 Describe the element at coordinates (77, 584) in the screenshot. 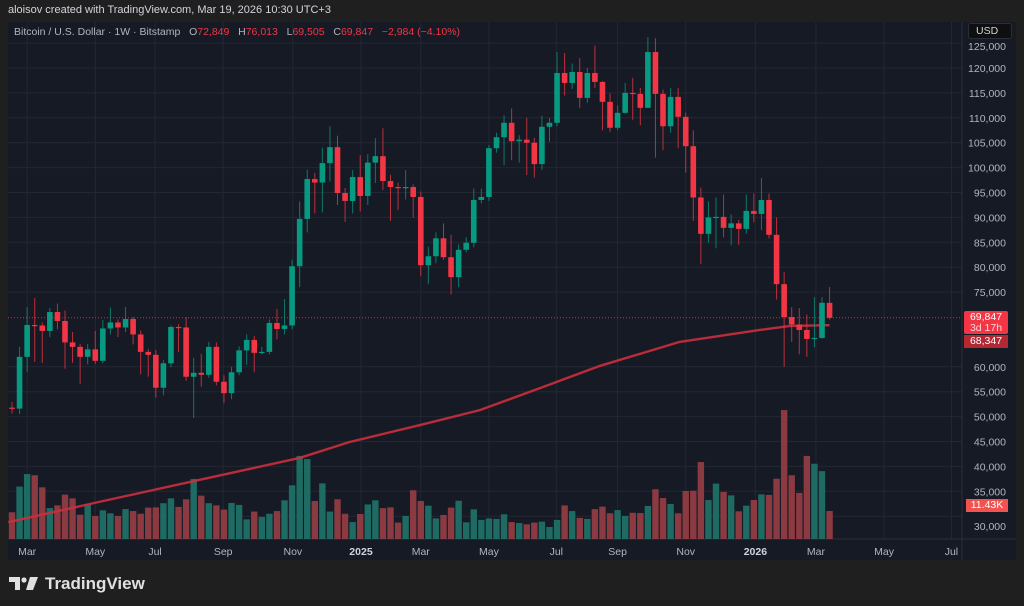

I see `tradingview-logo: TradingView` at that location.